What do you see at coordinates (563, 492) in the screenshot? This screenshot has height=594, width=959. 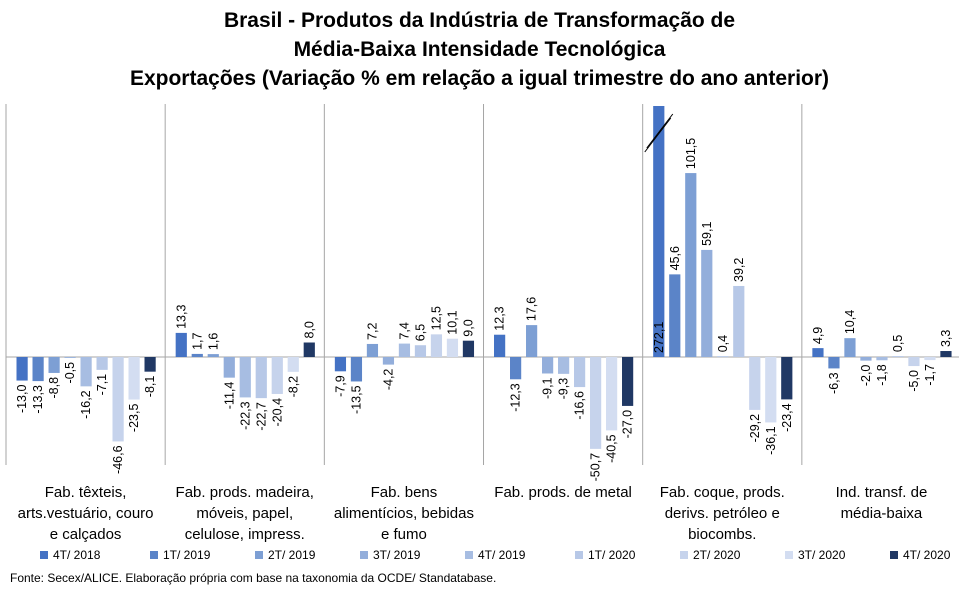 I see `category-label: Fab. prods. de metal` at bounding box center [563, 492].